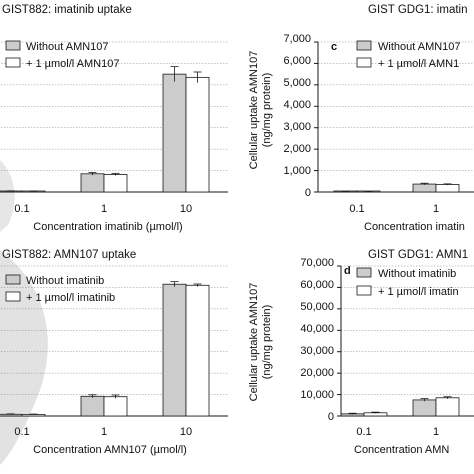 The image size is (474, 474). Describe the element at coordinates (418, 64) in the screenshot. I see `legend-label-series-b: + 1 µmol/l AMN1` at that location.